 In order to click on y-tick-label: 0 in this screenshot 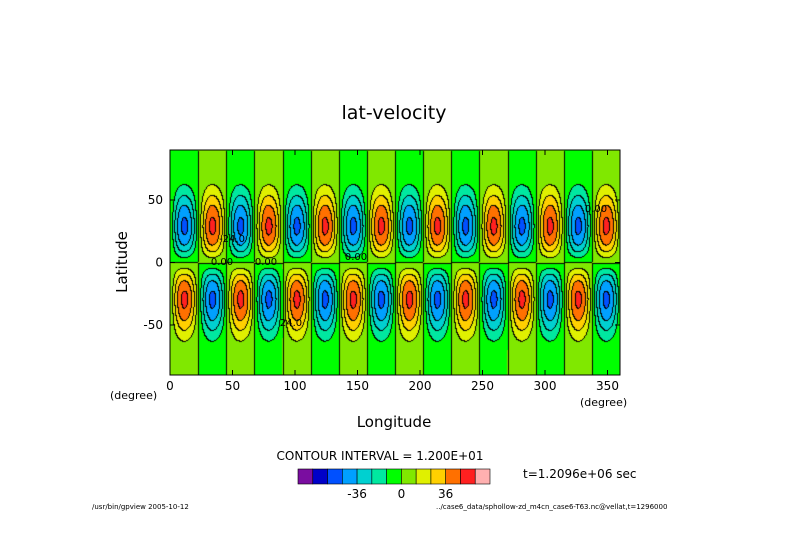, I will do `click(159, 263)`.